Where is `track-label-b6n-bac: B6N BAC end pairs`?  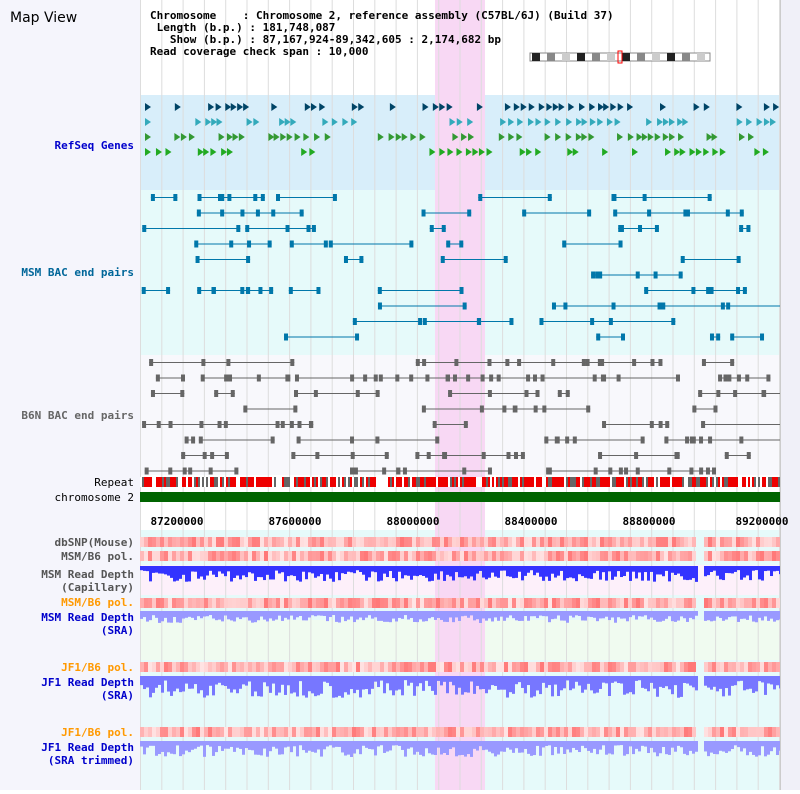
track-label-b6n-bac: B6N BAC end pairs is located at coordinates (77, 415).